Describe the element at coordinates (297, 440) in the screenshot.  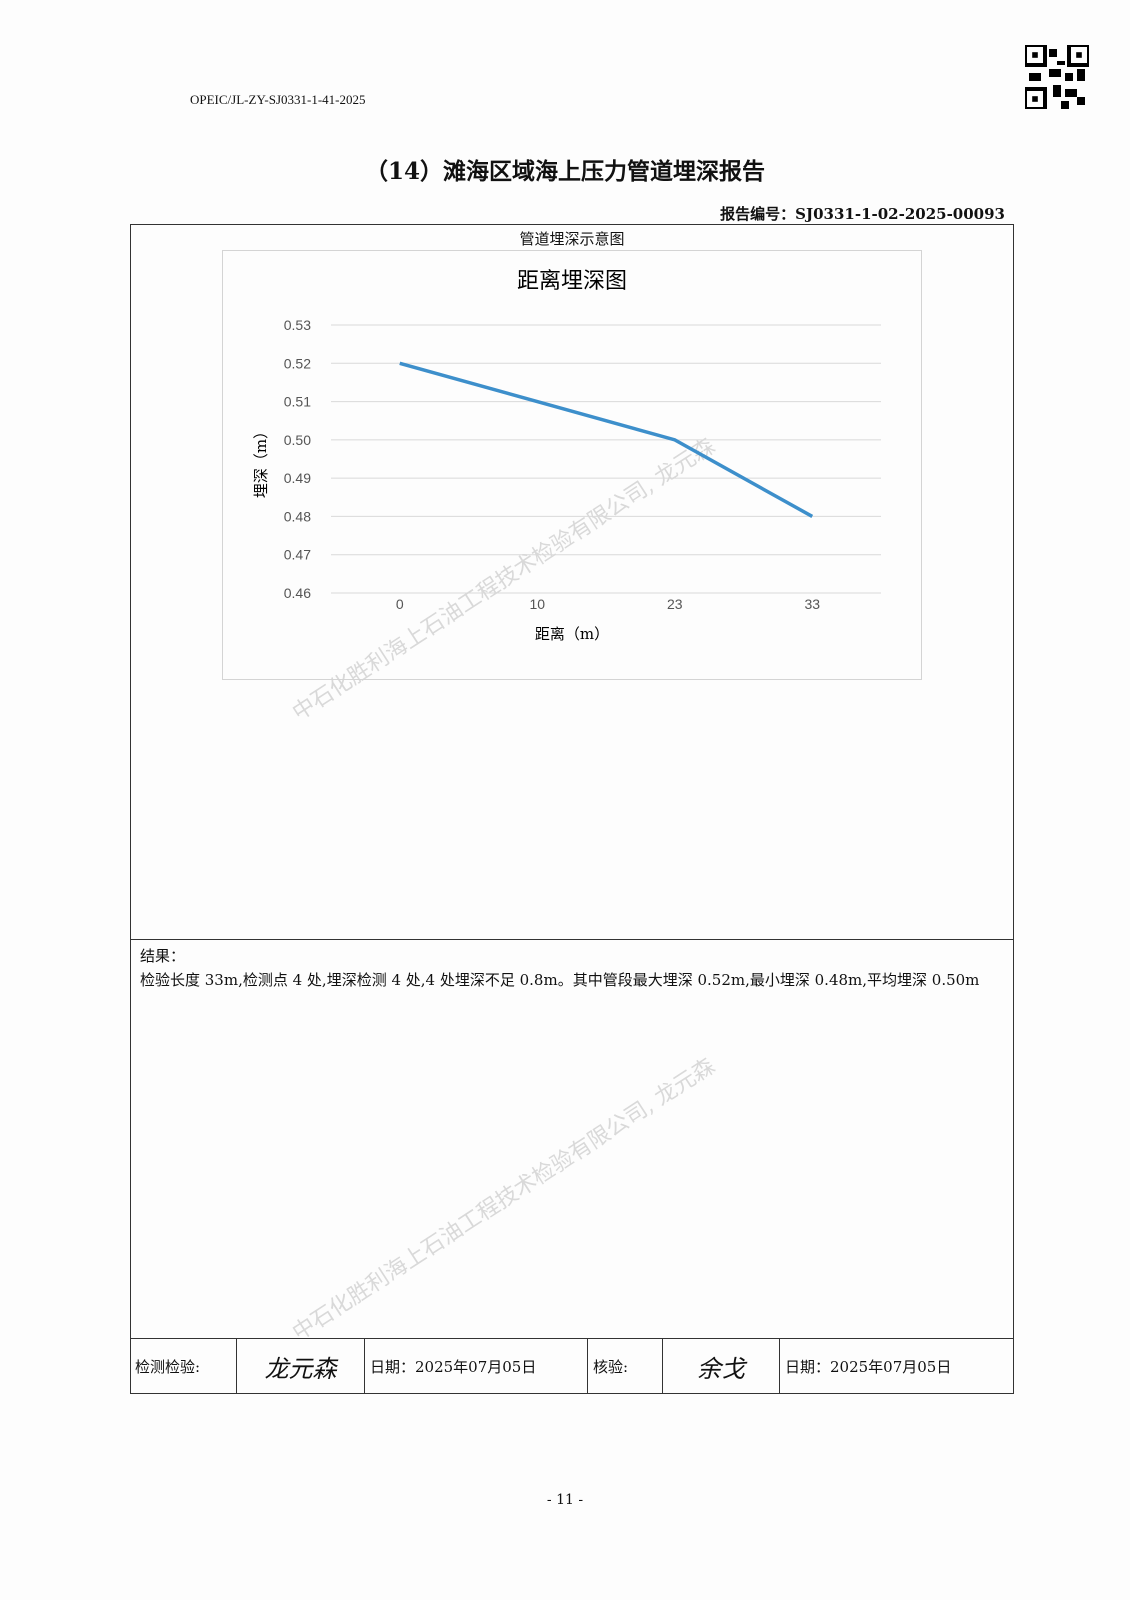
I see `y-tick-label: 0.50` at that location.